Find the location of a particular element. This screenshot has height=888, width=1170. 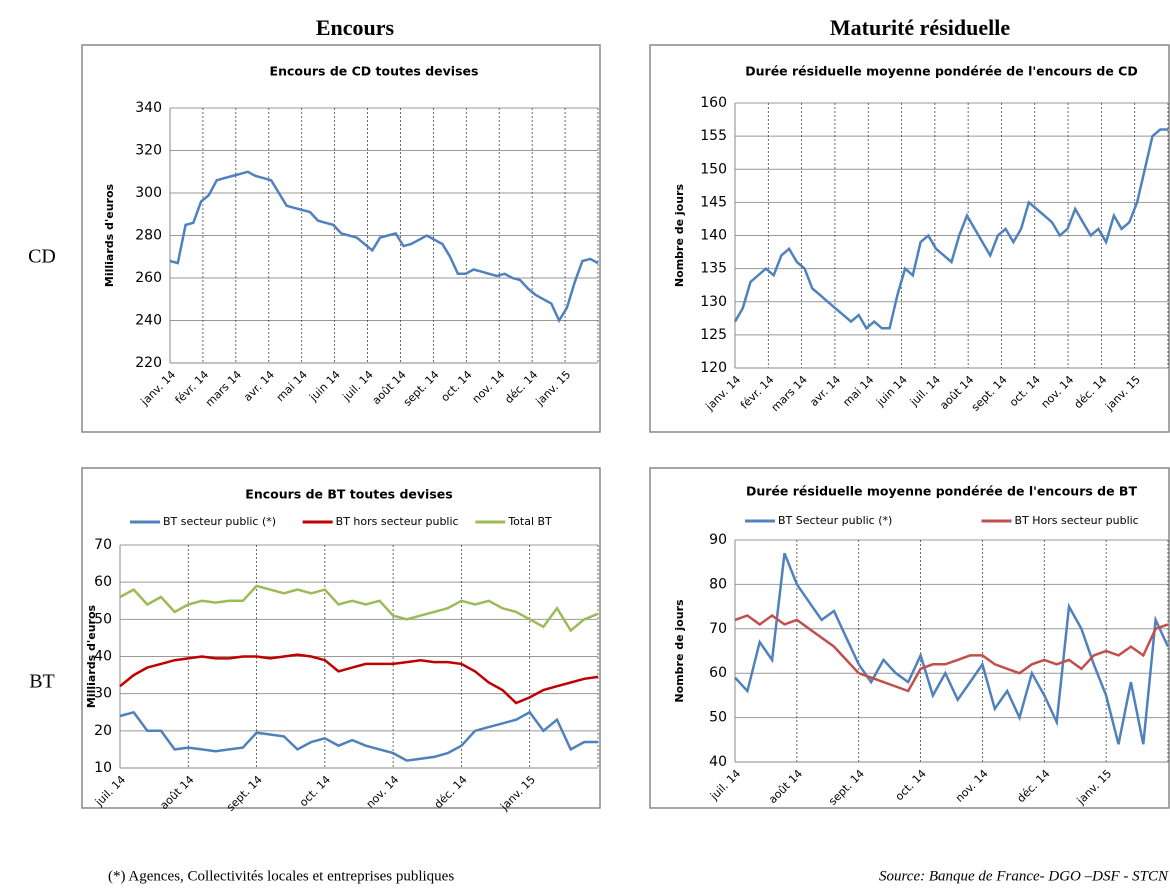

y-tick-label: 240 is located at coordinates (148, 321).